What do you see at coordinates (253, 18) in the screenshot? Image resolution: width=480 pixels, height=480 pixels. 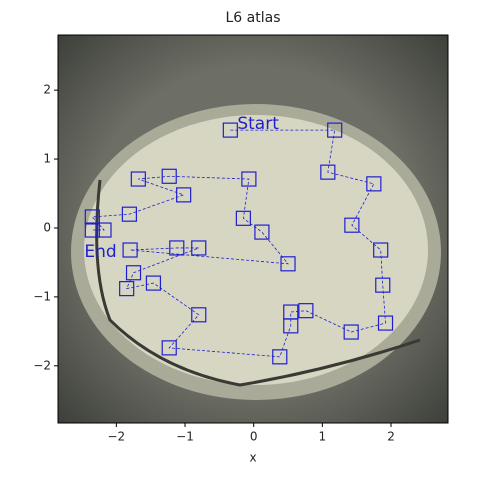 I see `chart-title: L6 atlas` at bounding box center [253, 18].